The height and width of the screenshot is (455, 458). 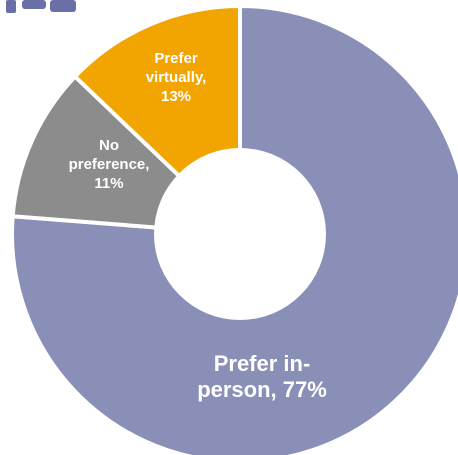 I want to click on slice-label-line: 11%, so click(x=108, y=183).